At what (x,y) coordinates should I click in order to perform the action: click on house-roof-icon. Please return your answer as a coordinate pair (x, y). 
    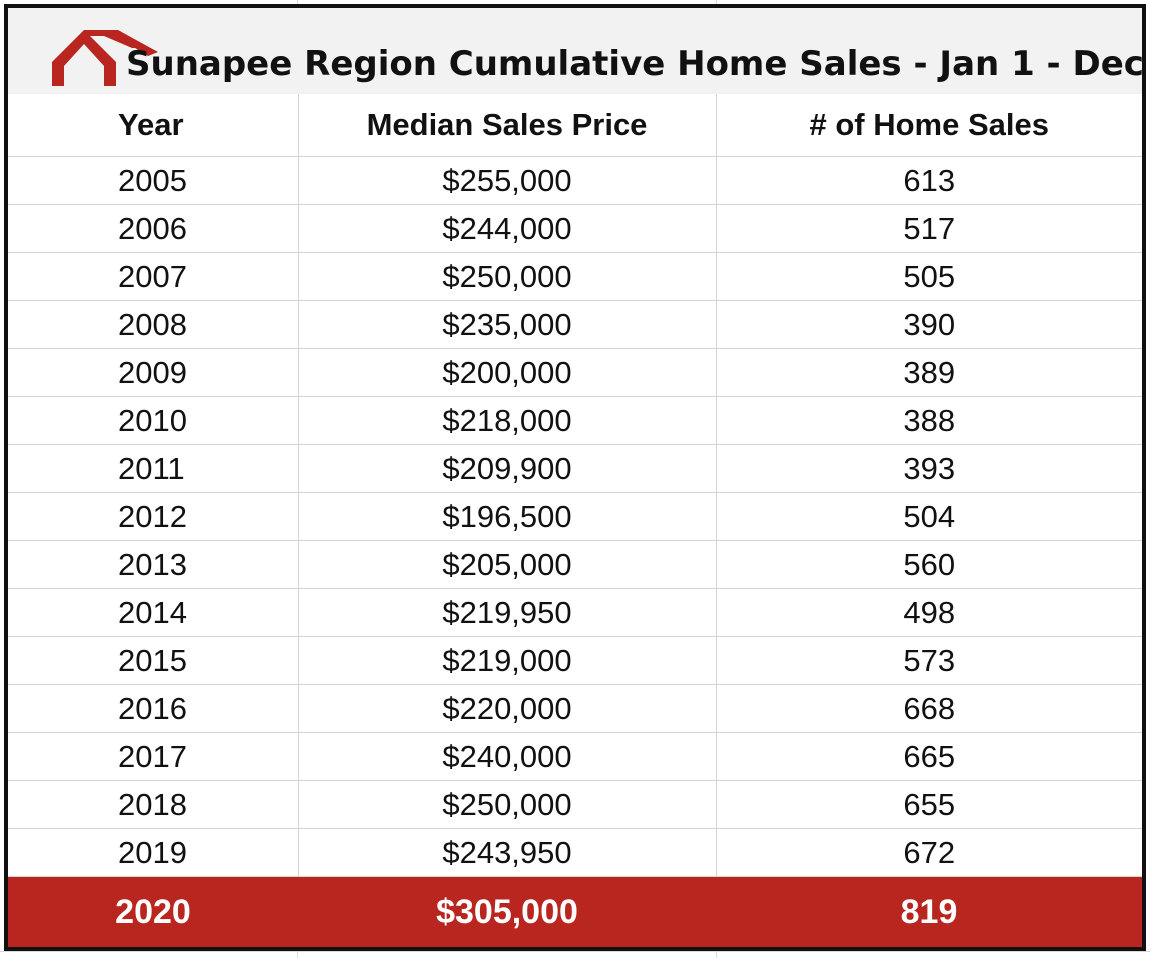
    Looking at the image, I should click on (105, 58).